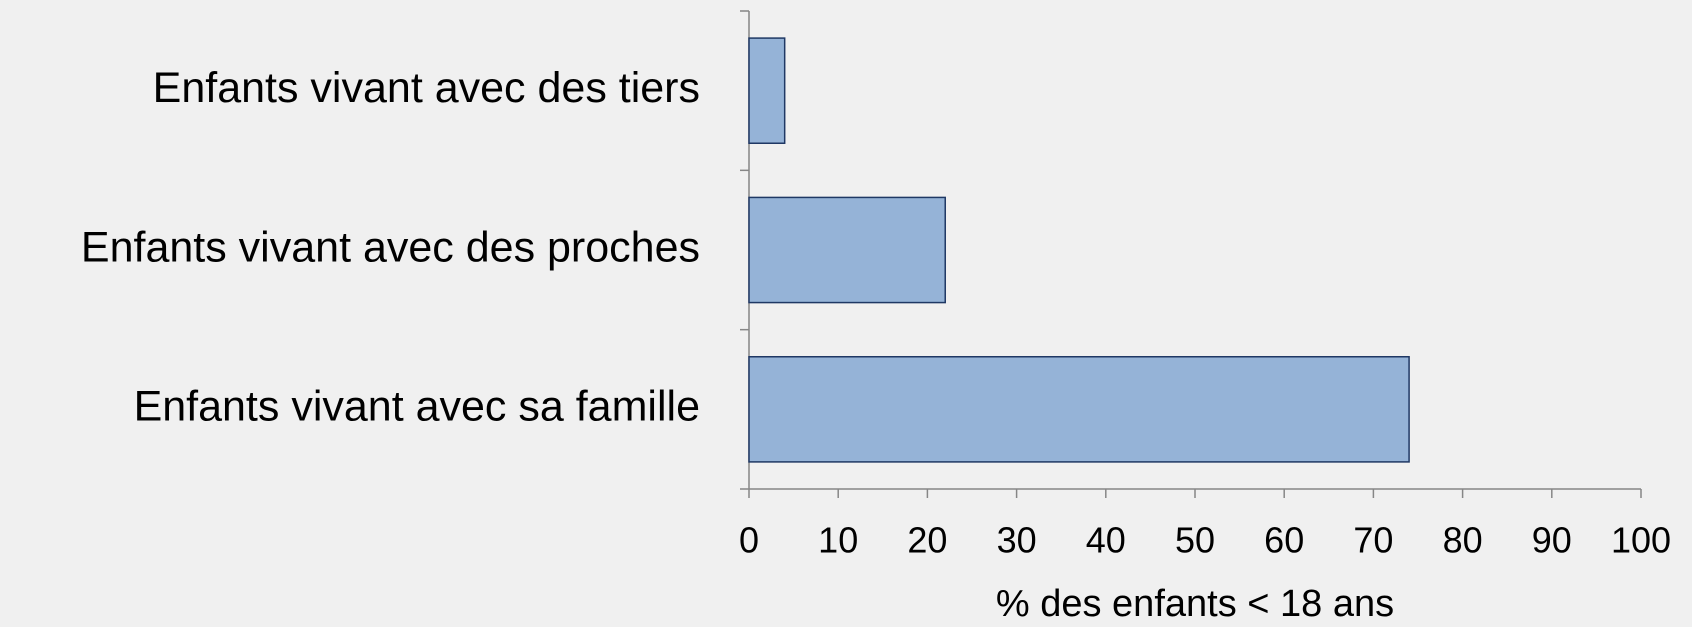 This screenshot has width=1692, height=627. Describe the element at coordinates (1552, 540) in the screenshot. I see `x-tick-label: 90` at that location.